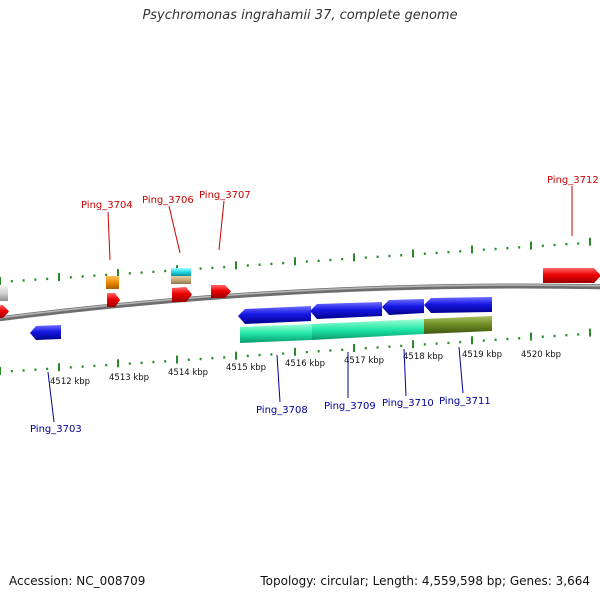 This screenshot has width=600, height=600. What do you see at coordinates (56, 429) in the screenshot?
I see `gene-label: Ping_3703` at bounding box center [56, 429].